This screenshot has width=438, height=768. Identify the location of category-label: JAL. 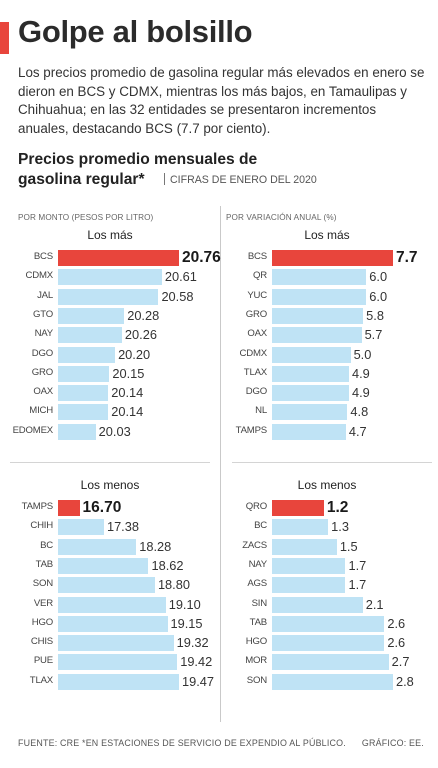
(45, 295).